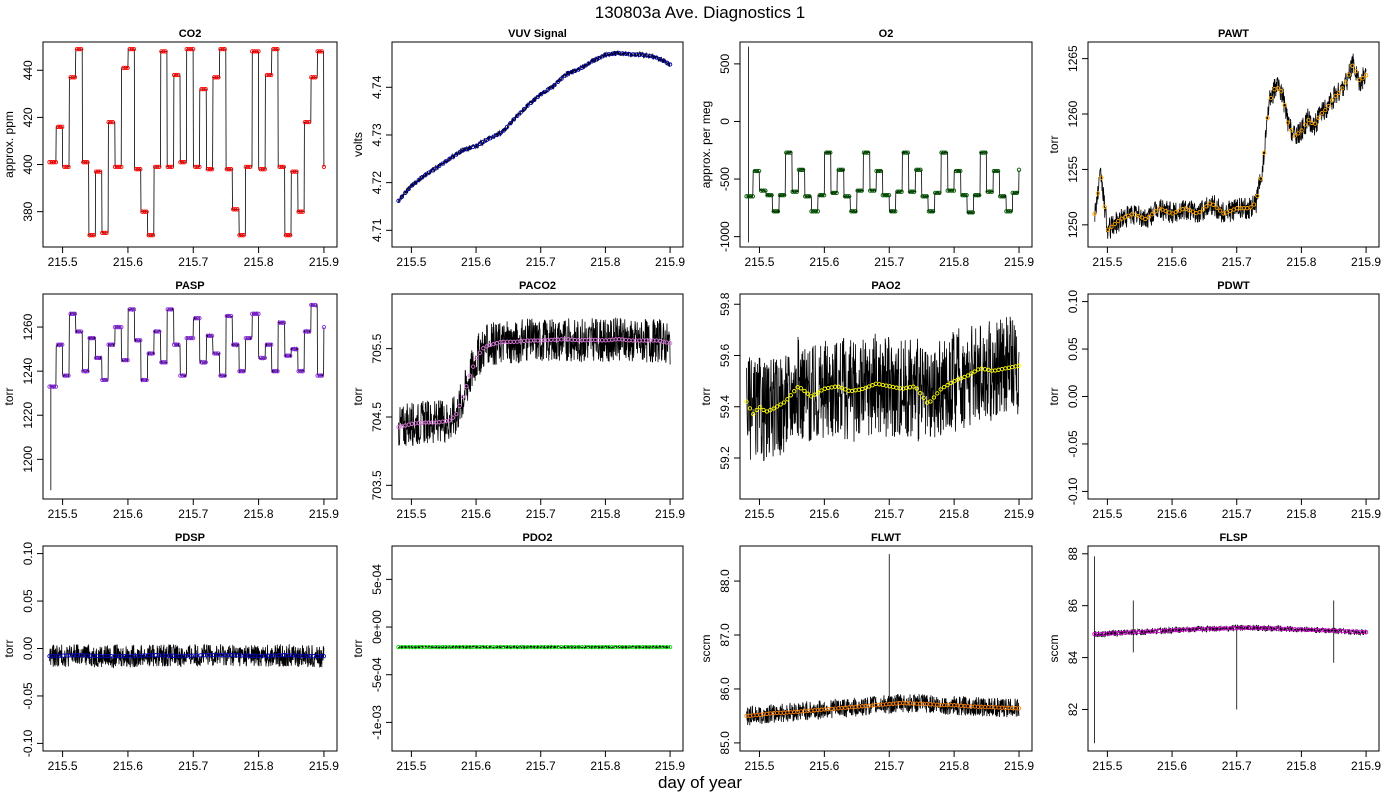  Describe the element at coordinates (377, 485) in the screenshot. I see `y-tick-label: 703.5` at that location.